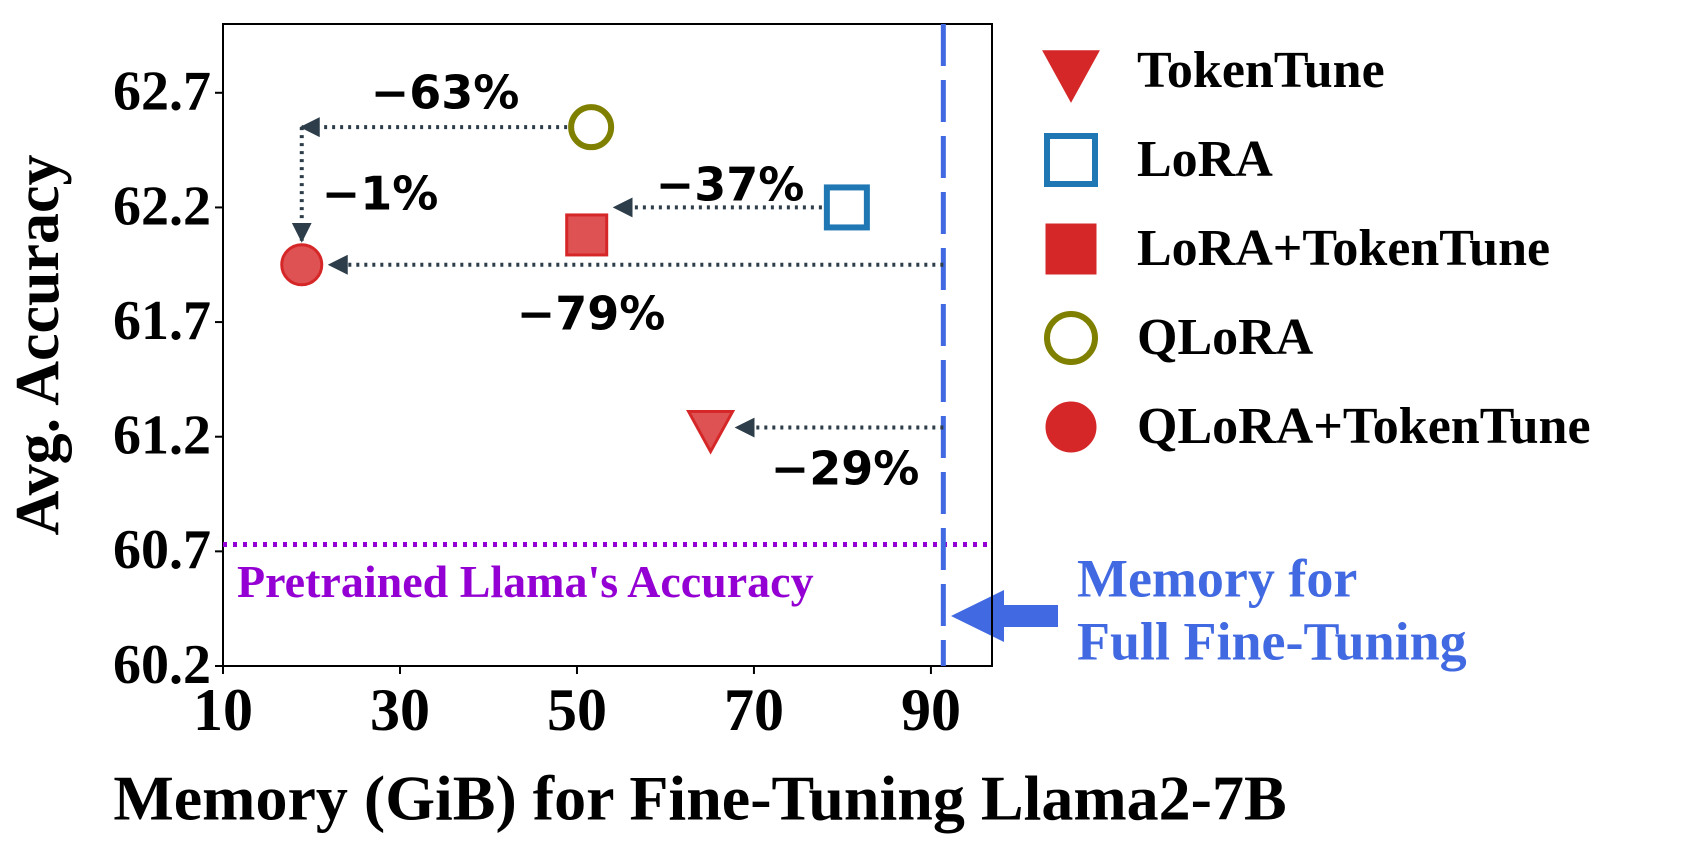 The height and width of the screenshot is (847, 1694). What do you see at coordinates (162, 436) in the screenshot?
I see `y-tick-label: 61.2` at bounding box center [162, 436].